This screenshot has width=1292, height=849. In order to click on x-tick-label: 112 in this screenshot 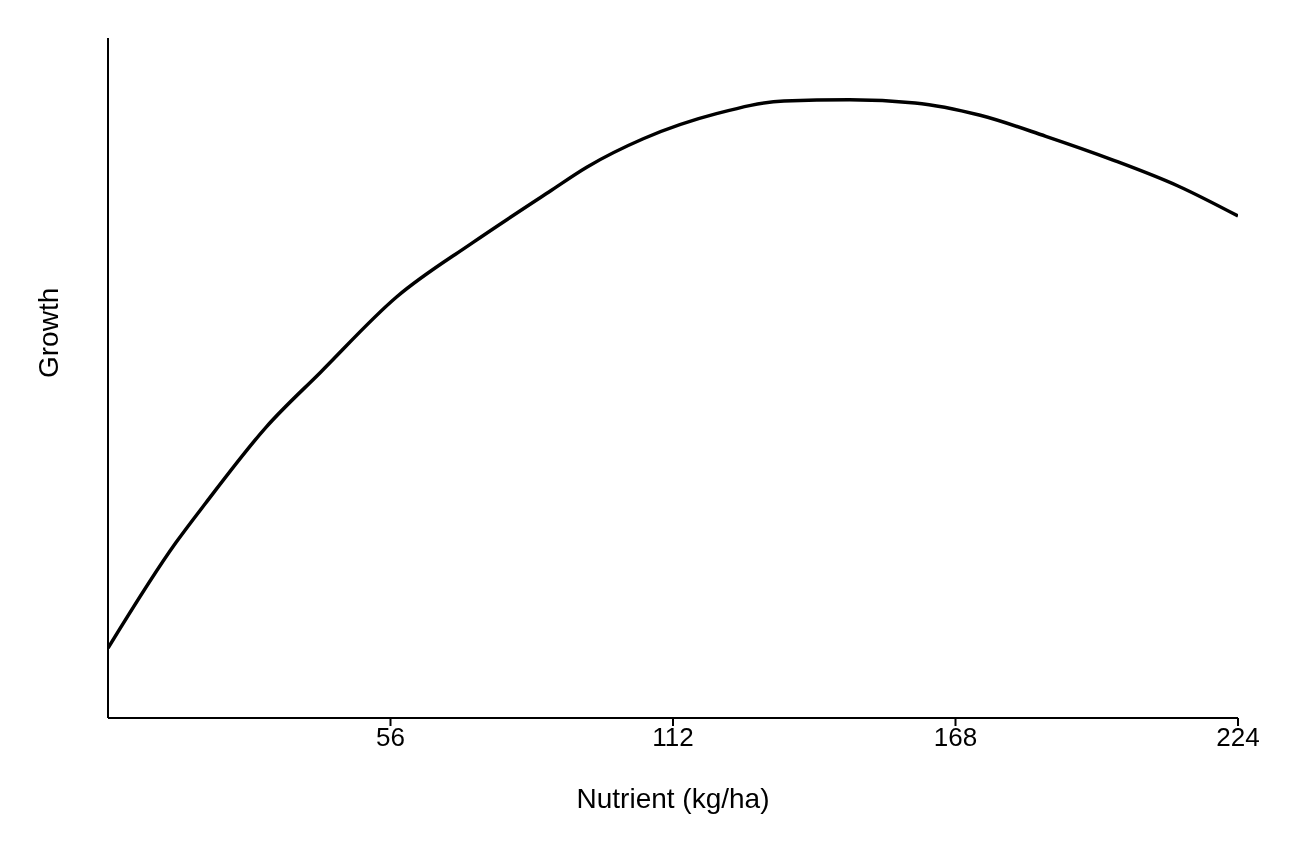, I will do `click(673, 737)`.